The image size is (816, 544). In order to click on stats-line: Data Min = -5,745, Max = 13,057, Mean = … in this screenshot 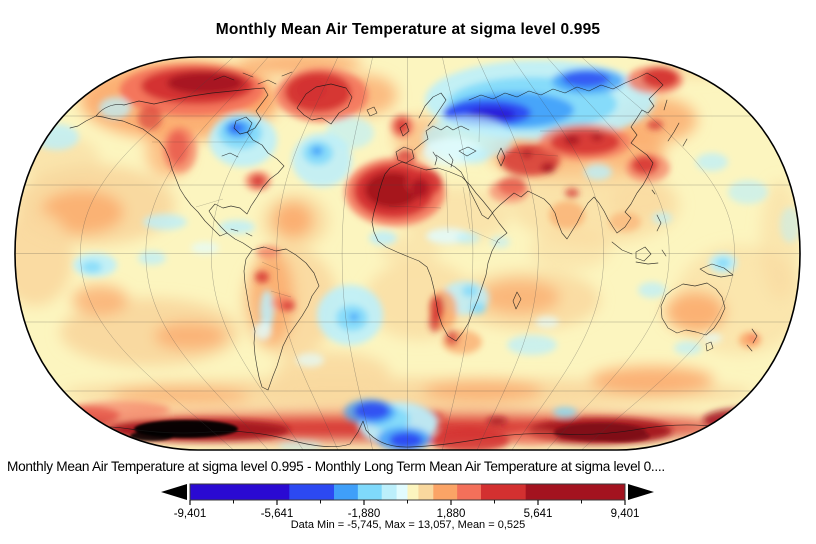, I will do `click(408, 525)`.